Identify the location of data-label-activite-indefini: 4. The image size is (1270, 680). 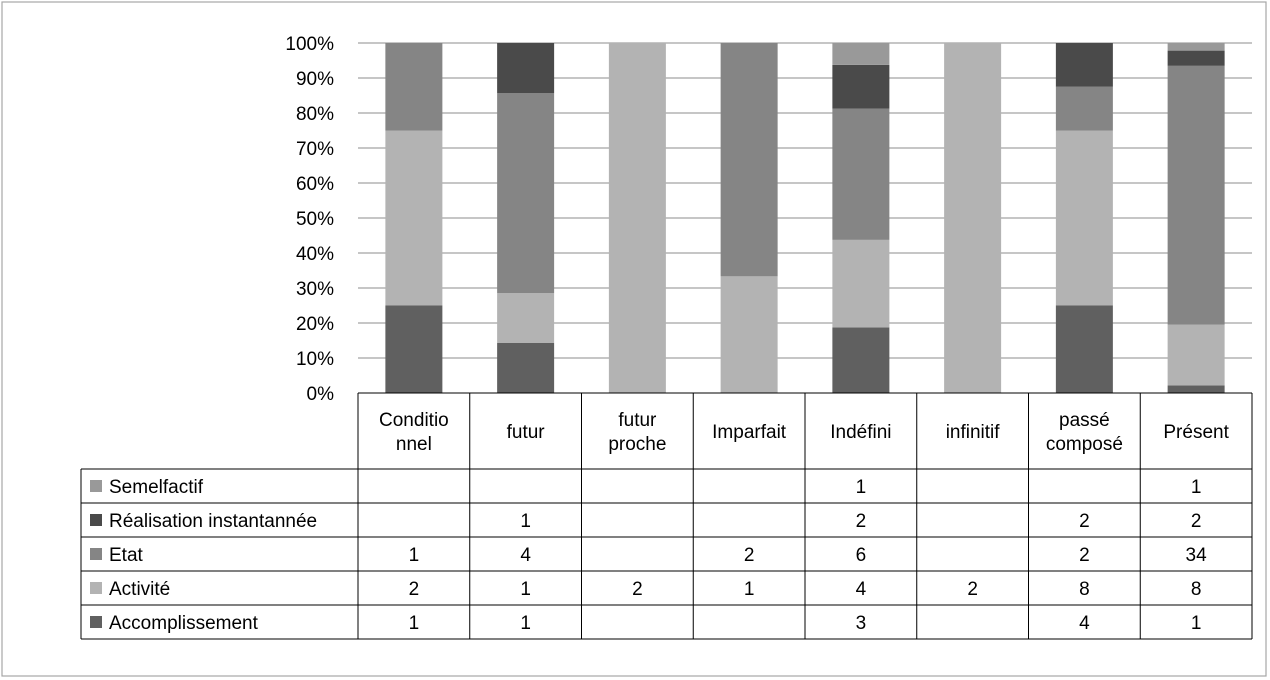
(861, 589).